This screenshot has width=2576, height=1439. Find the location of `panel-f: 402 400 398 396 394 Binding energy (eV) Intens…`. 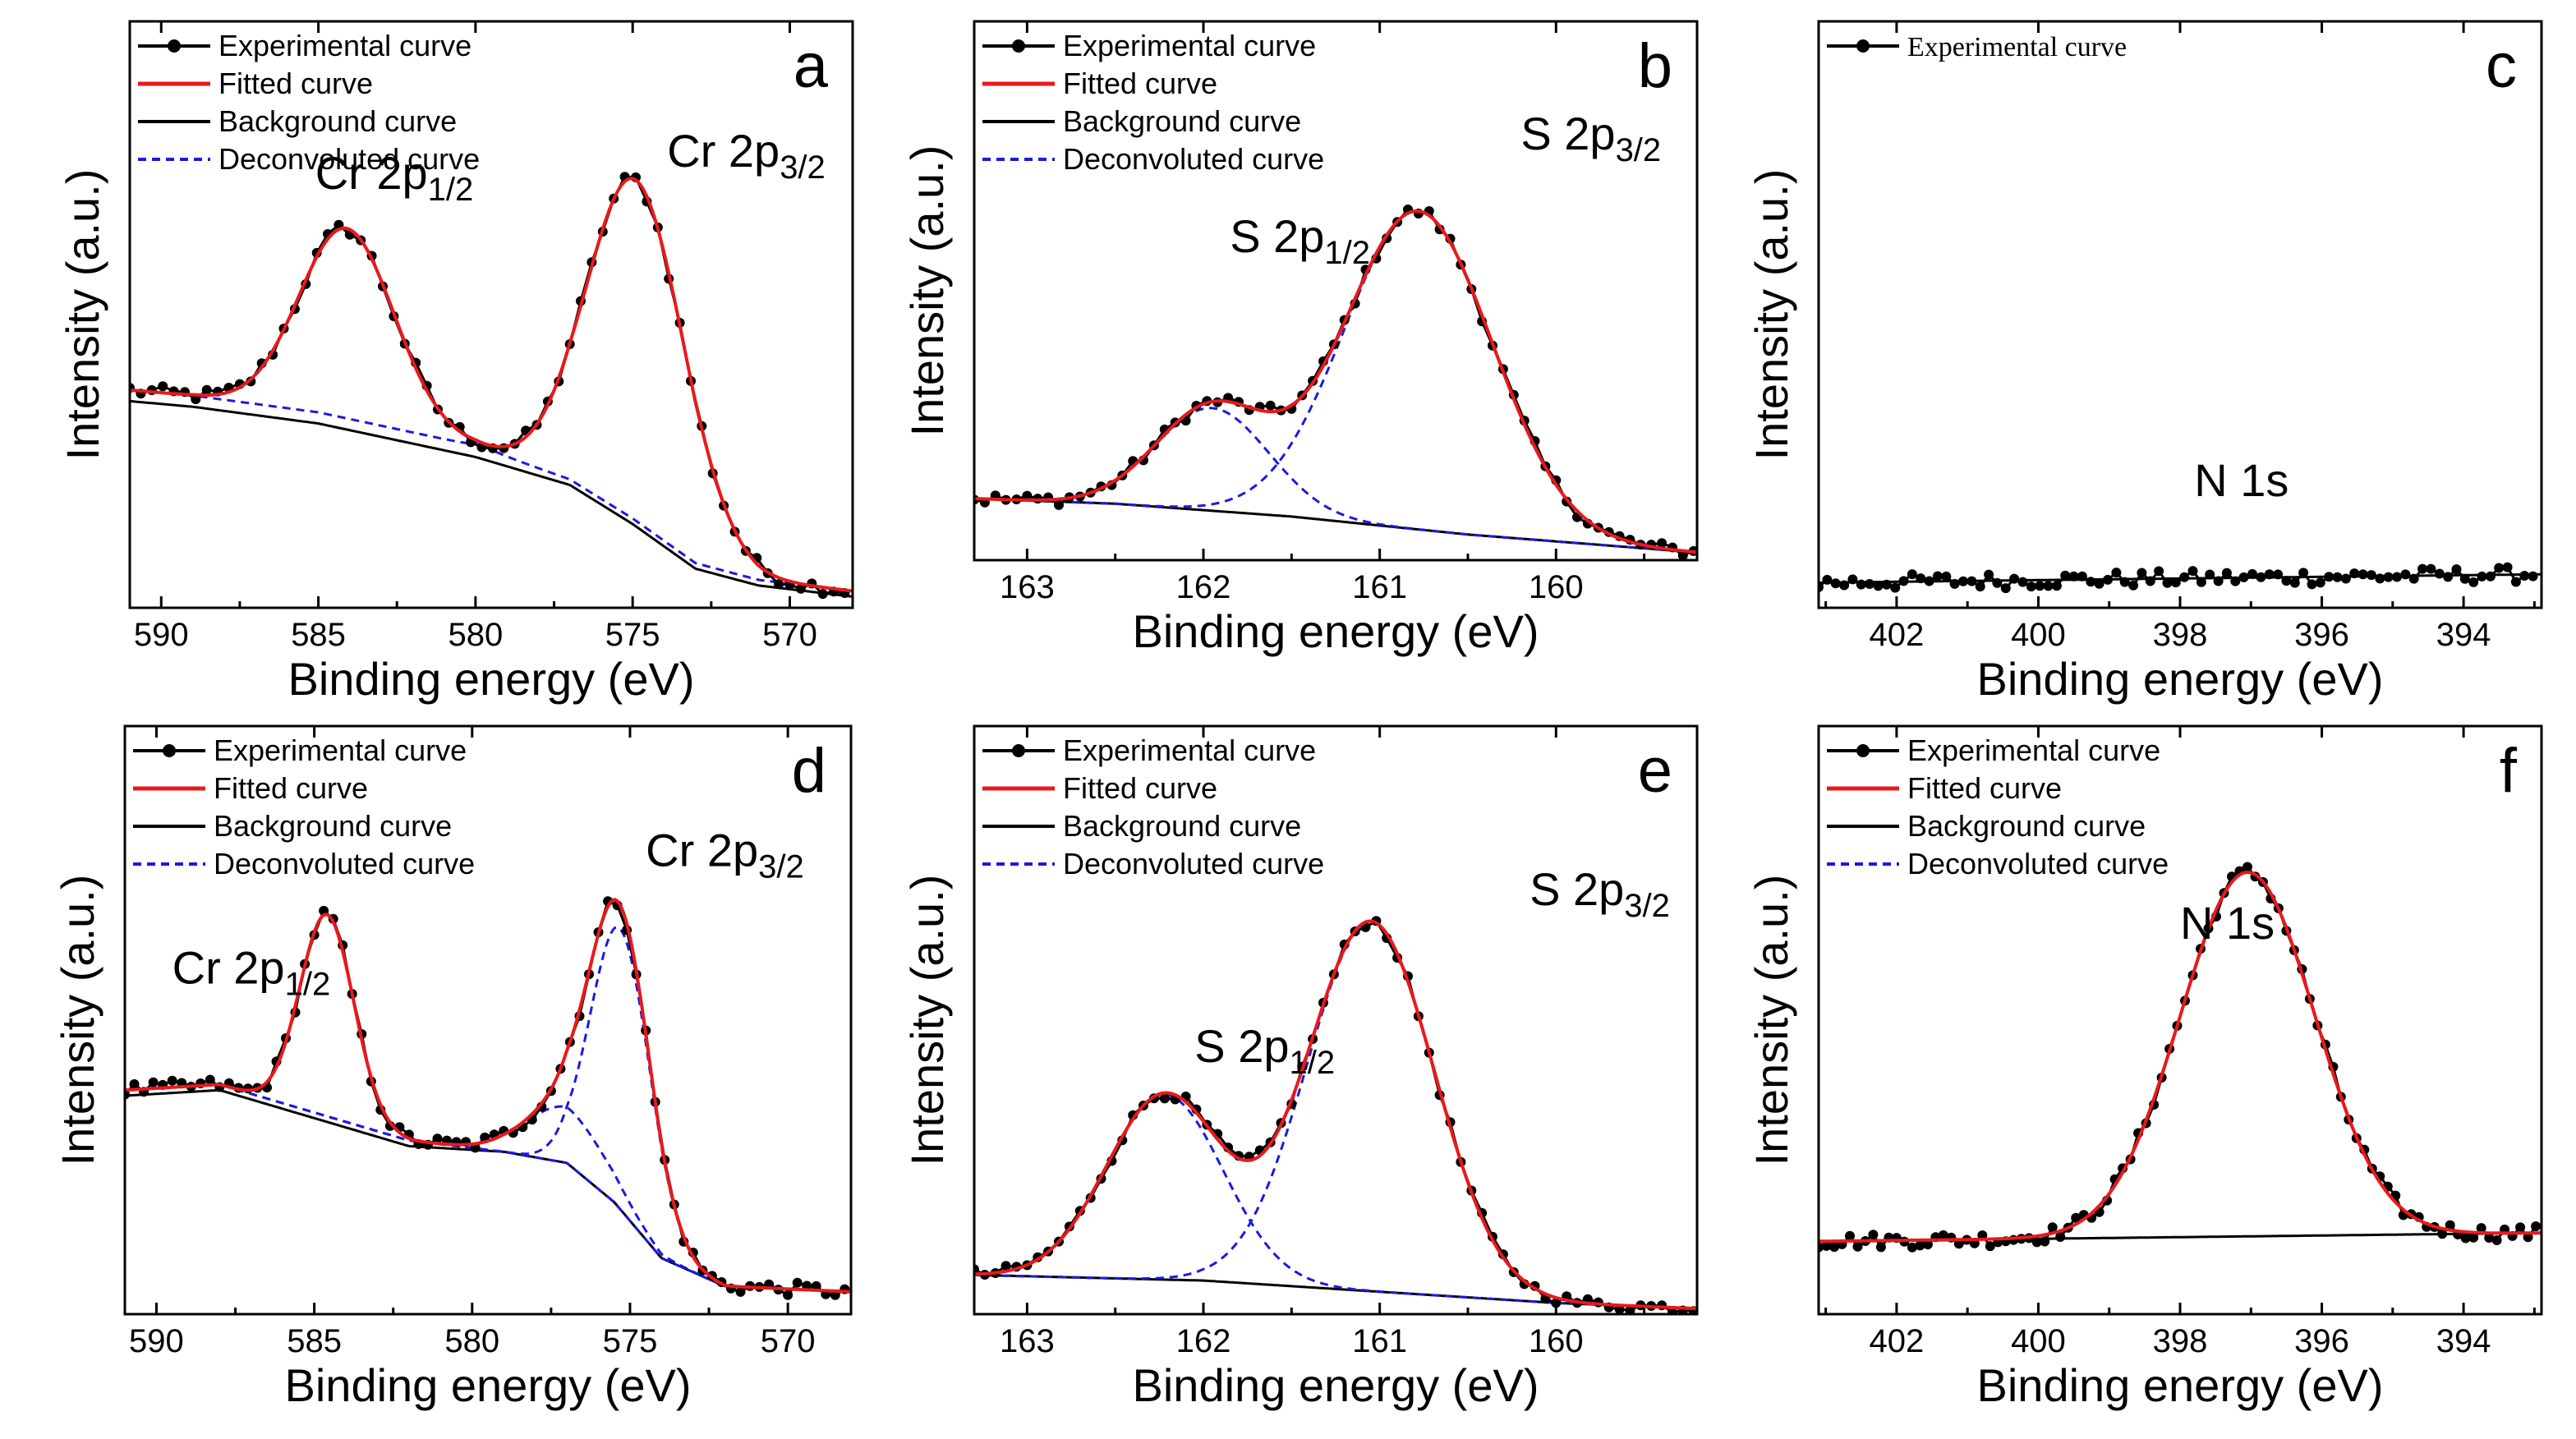

panel-f: 402 400 398 396 394 Binding energy (eV) Intens… is located at coordinates (2144, 1067).